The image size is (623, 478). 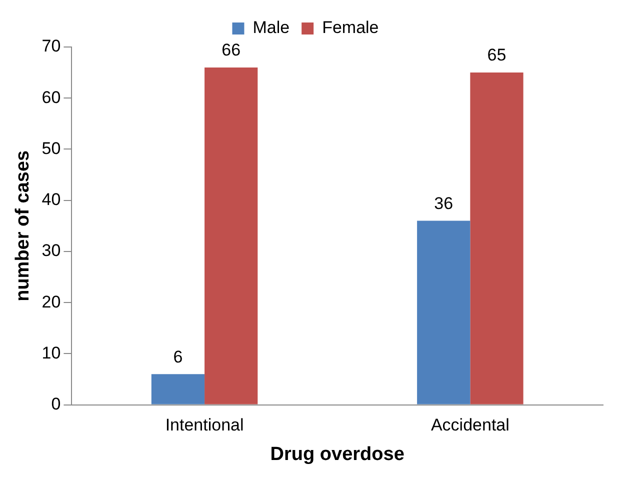 I want to click on y-axis-title: number of cases, so click(x=23, y=226).